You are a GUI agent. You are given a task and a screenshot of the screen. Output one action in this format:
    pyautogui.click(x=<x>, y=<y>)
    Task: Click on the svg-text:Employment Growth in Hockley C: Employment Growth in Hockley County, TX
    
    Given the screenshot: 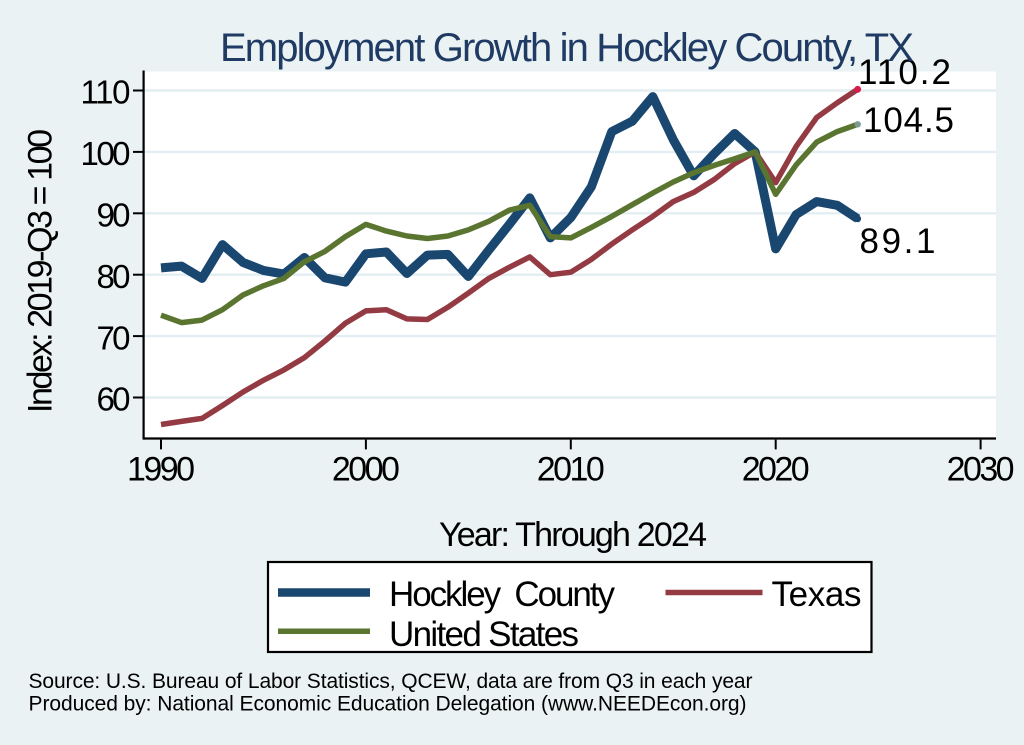 What is the action you would take?
    pyautogui.click(x=567, y=48)
    